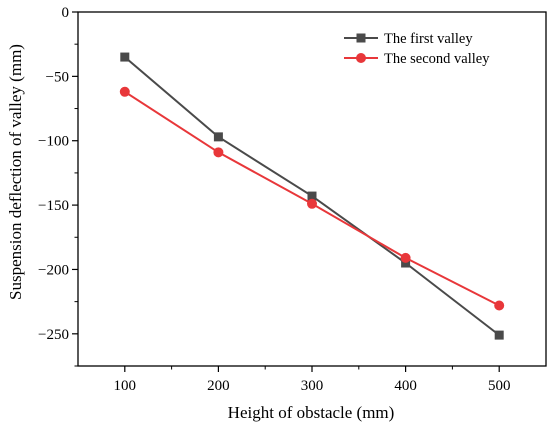 This screenshot has height=429, width=550. I want to click on x-tick-label: 300, so click(312, 386).